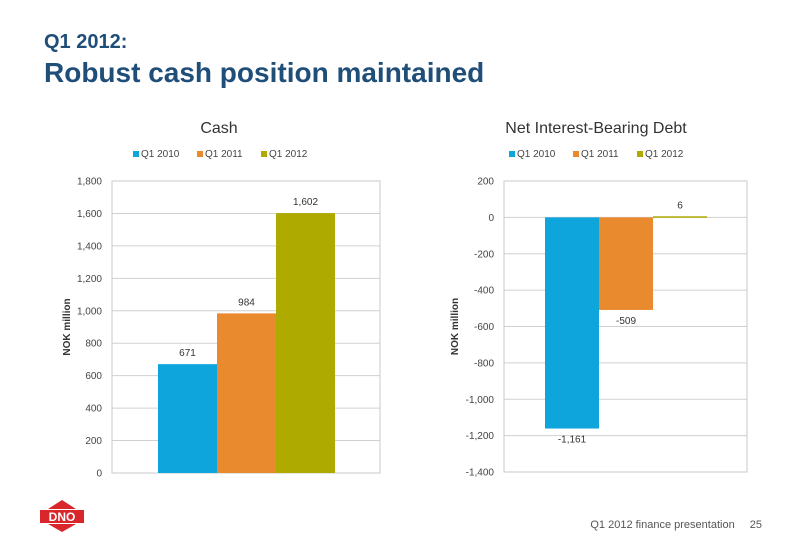  What do you see at coordinates (484, 363) in the screenshot?
I see `y-tick-label: -800` at bounding box center [484, 363].